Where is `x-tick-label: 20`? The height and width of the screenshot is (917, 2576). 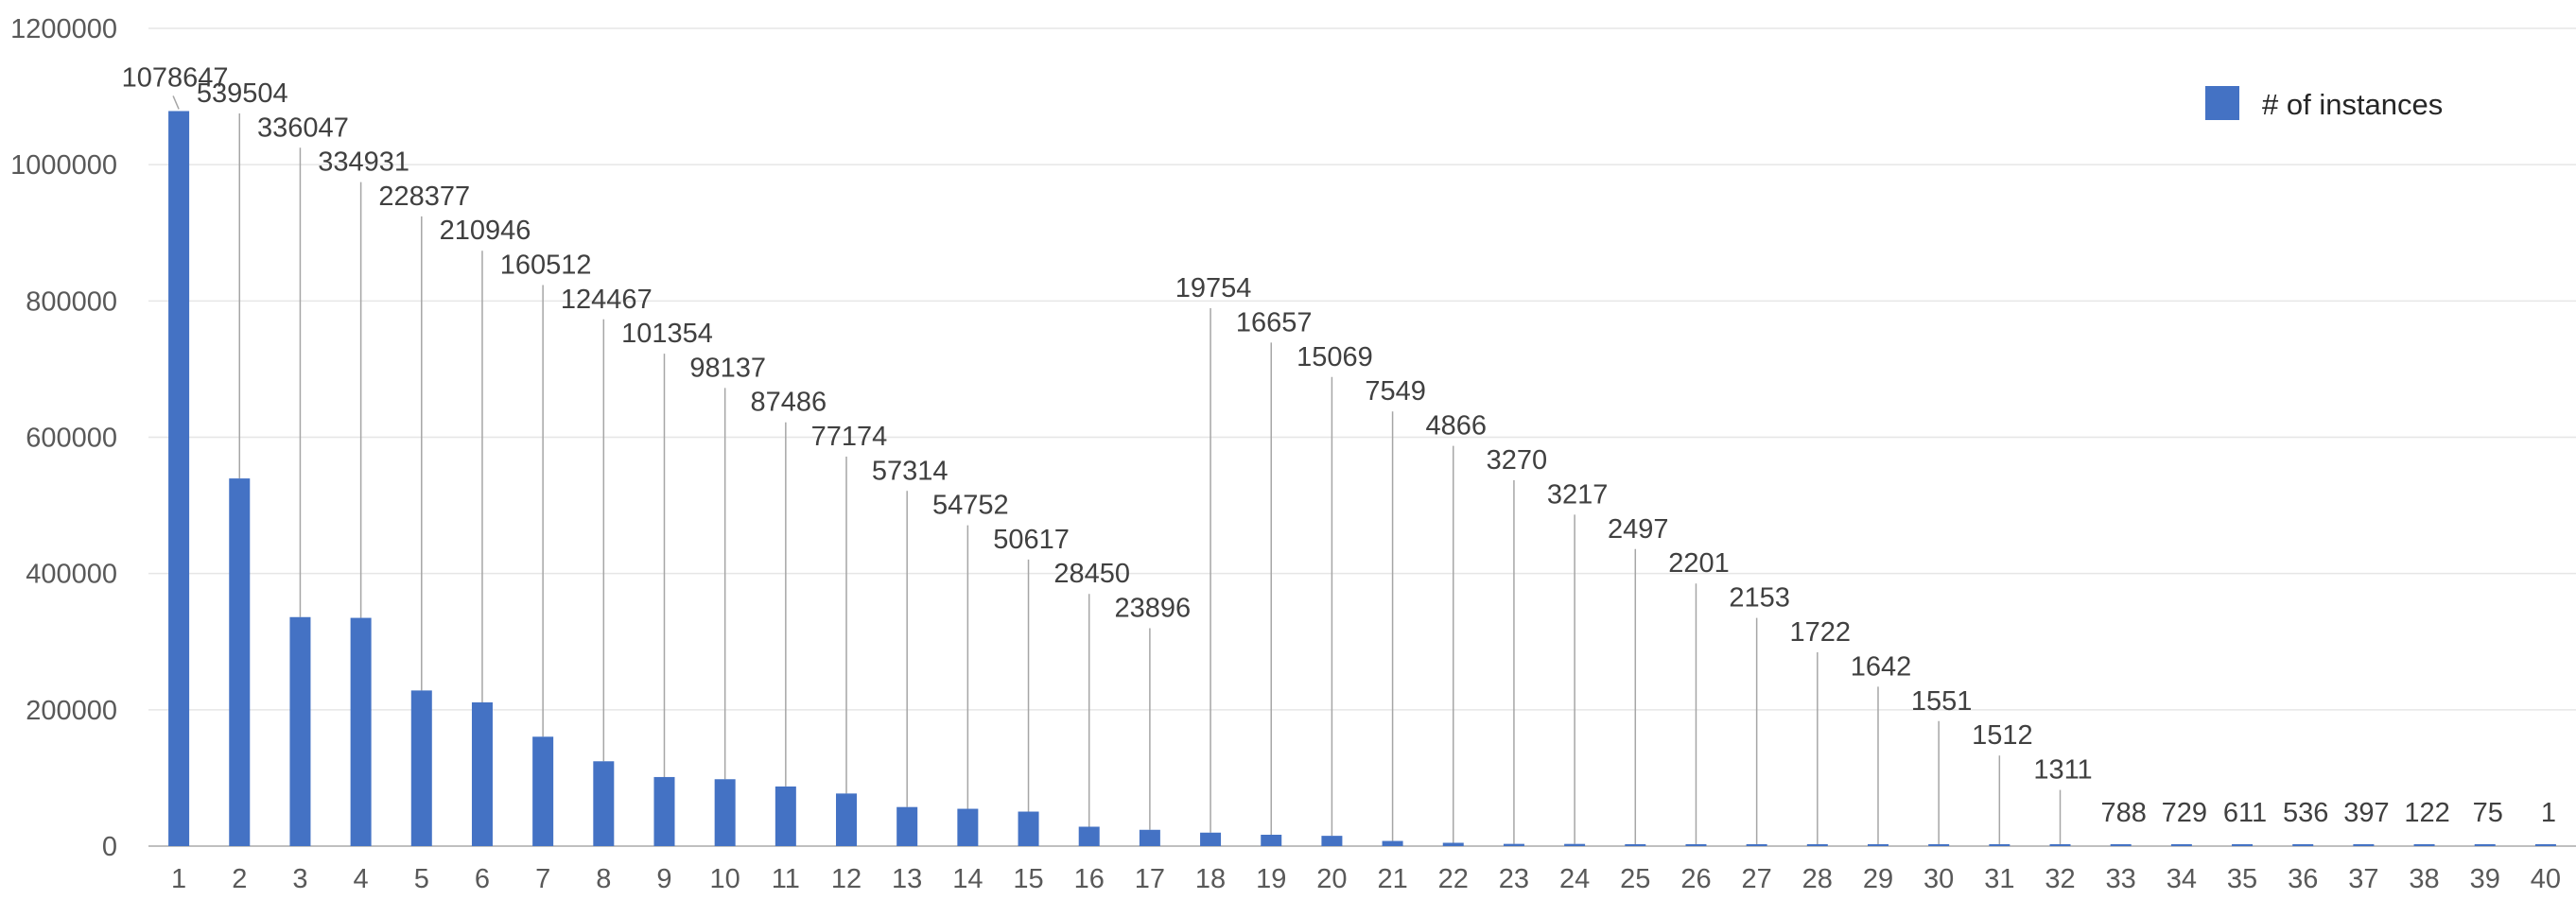 x-tick-label: 20 is located at coordinates (1331, 879).